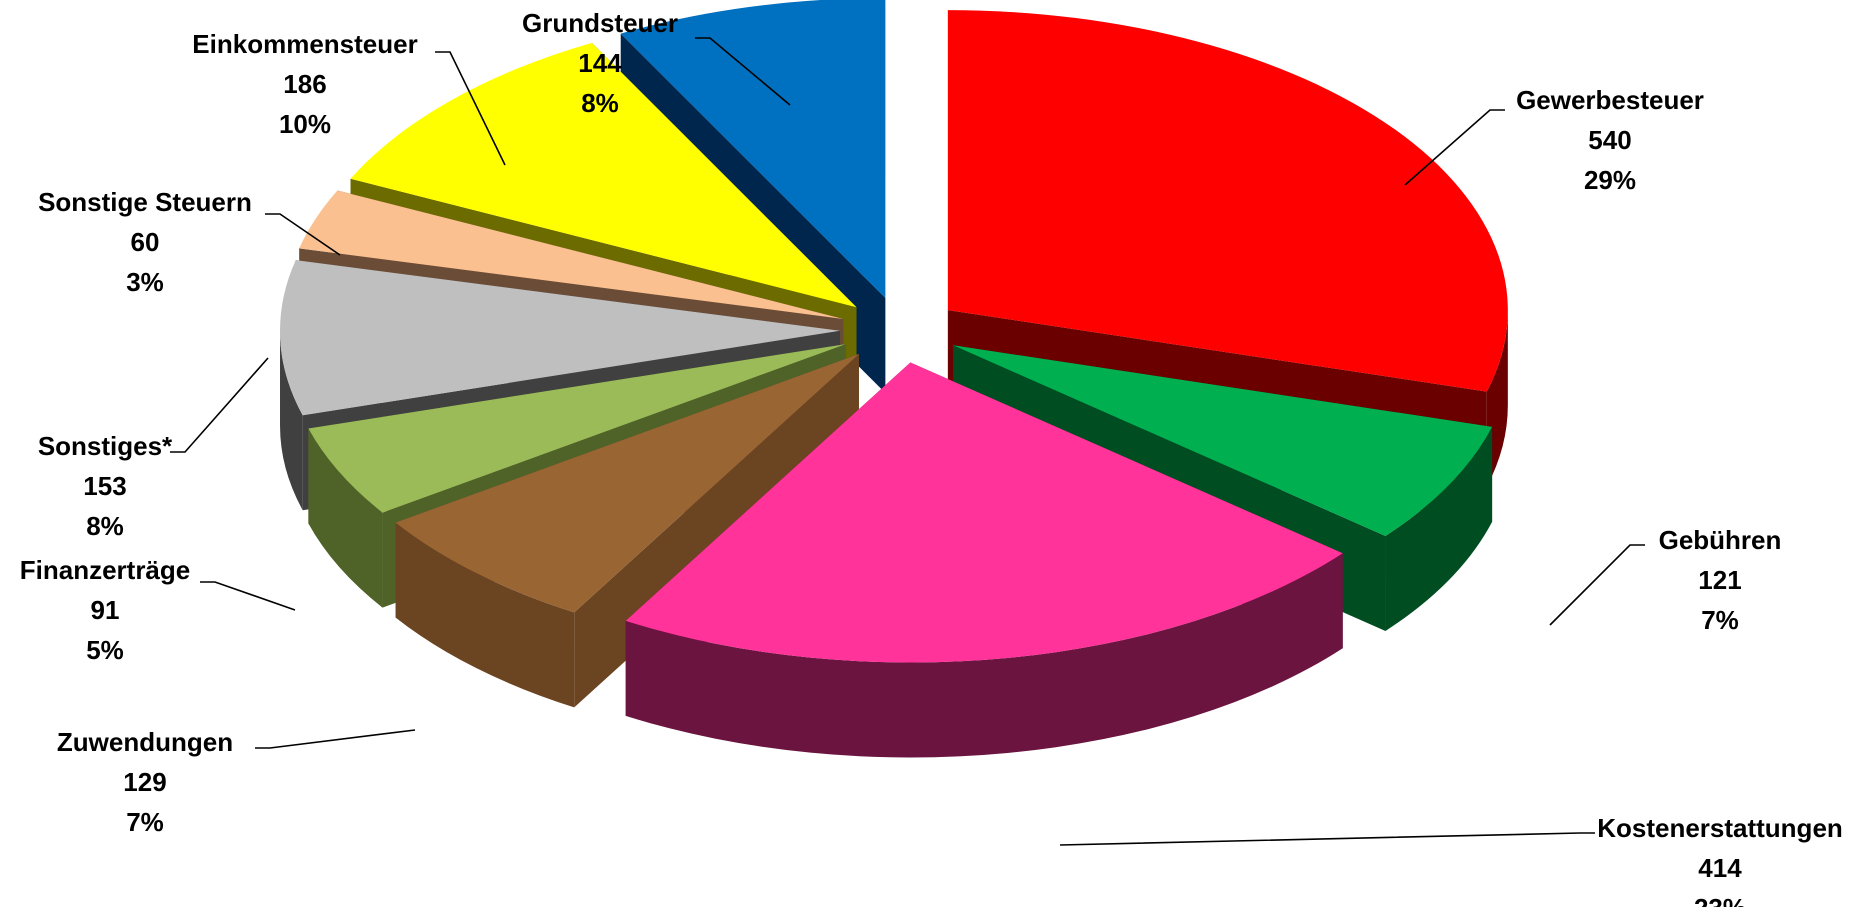 The width and height of the screenshot is (1858, 907). I want to click on label-value-gebühren: 121, so click(1719, 580).